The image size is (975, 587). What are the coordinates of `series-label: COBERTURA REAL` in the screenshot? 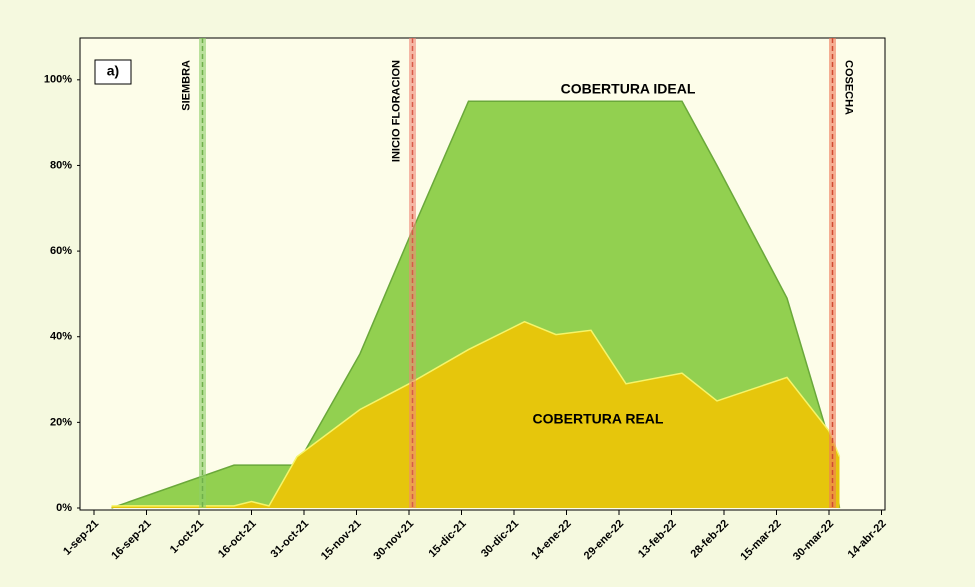 It's located at (598, 419).